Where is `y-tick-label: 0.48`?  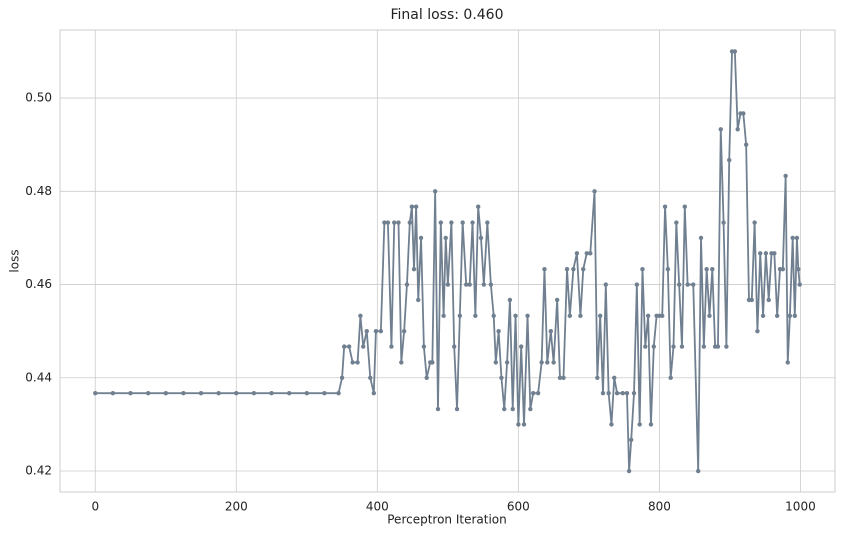 y-tick-label: 0.48 is located at coordinates (38, 191).